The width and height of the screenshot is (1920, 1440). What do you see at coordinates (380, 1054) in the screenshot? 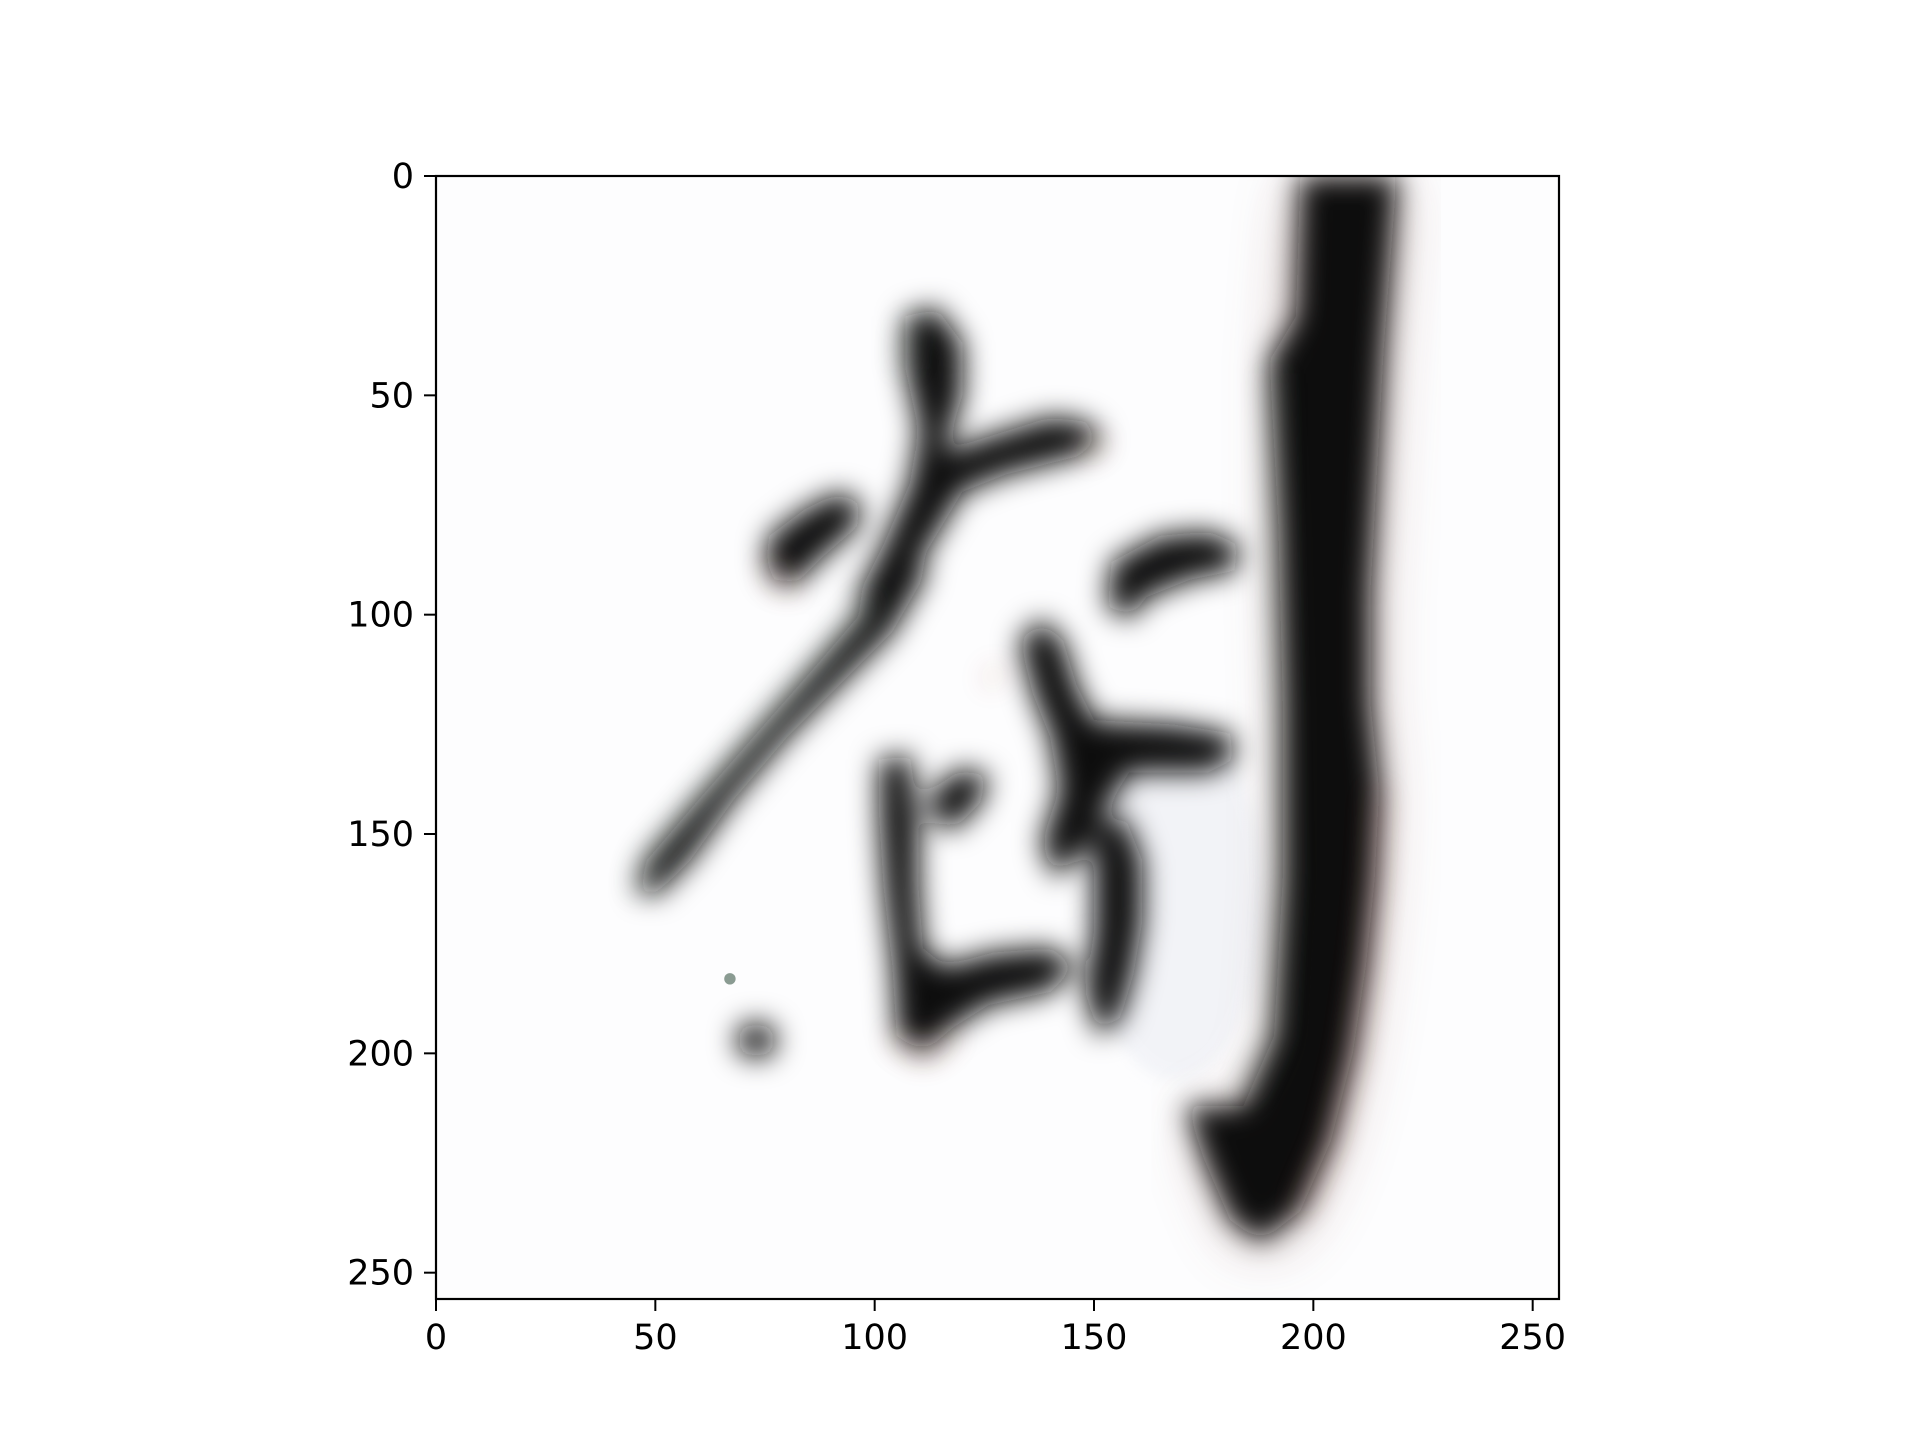
I see `y-tick-label: 200` at bounding box center [380, 1054].